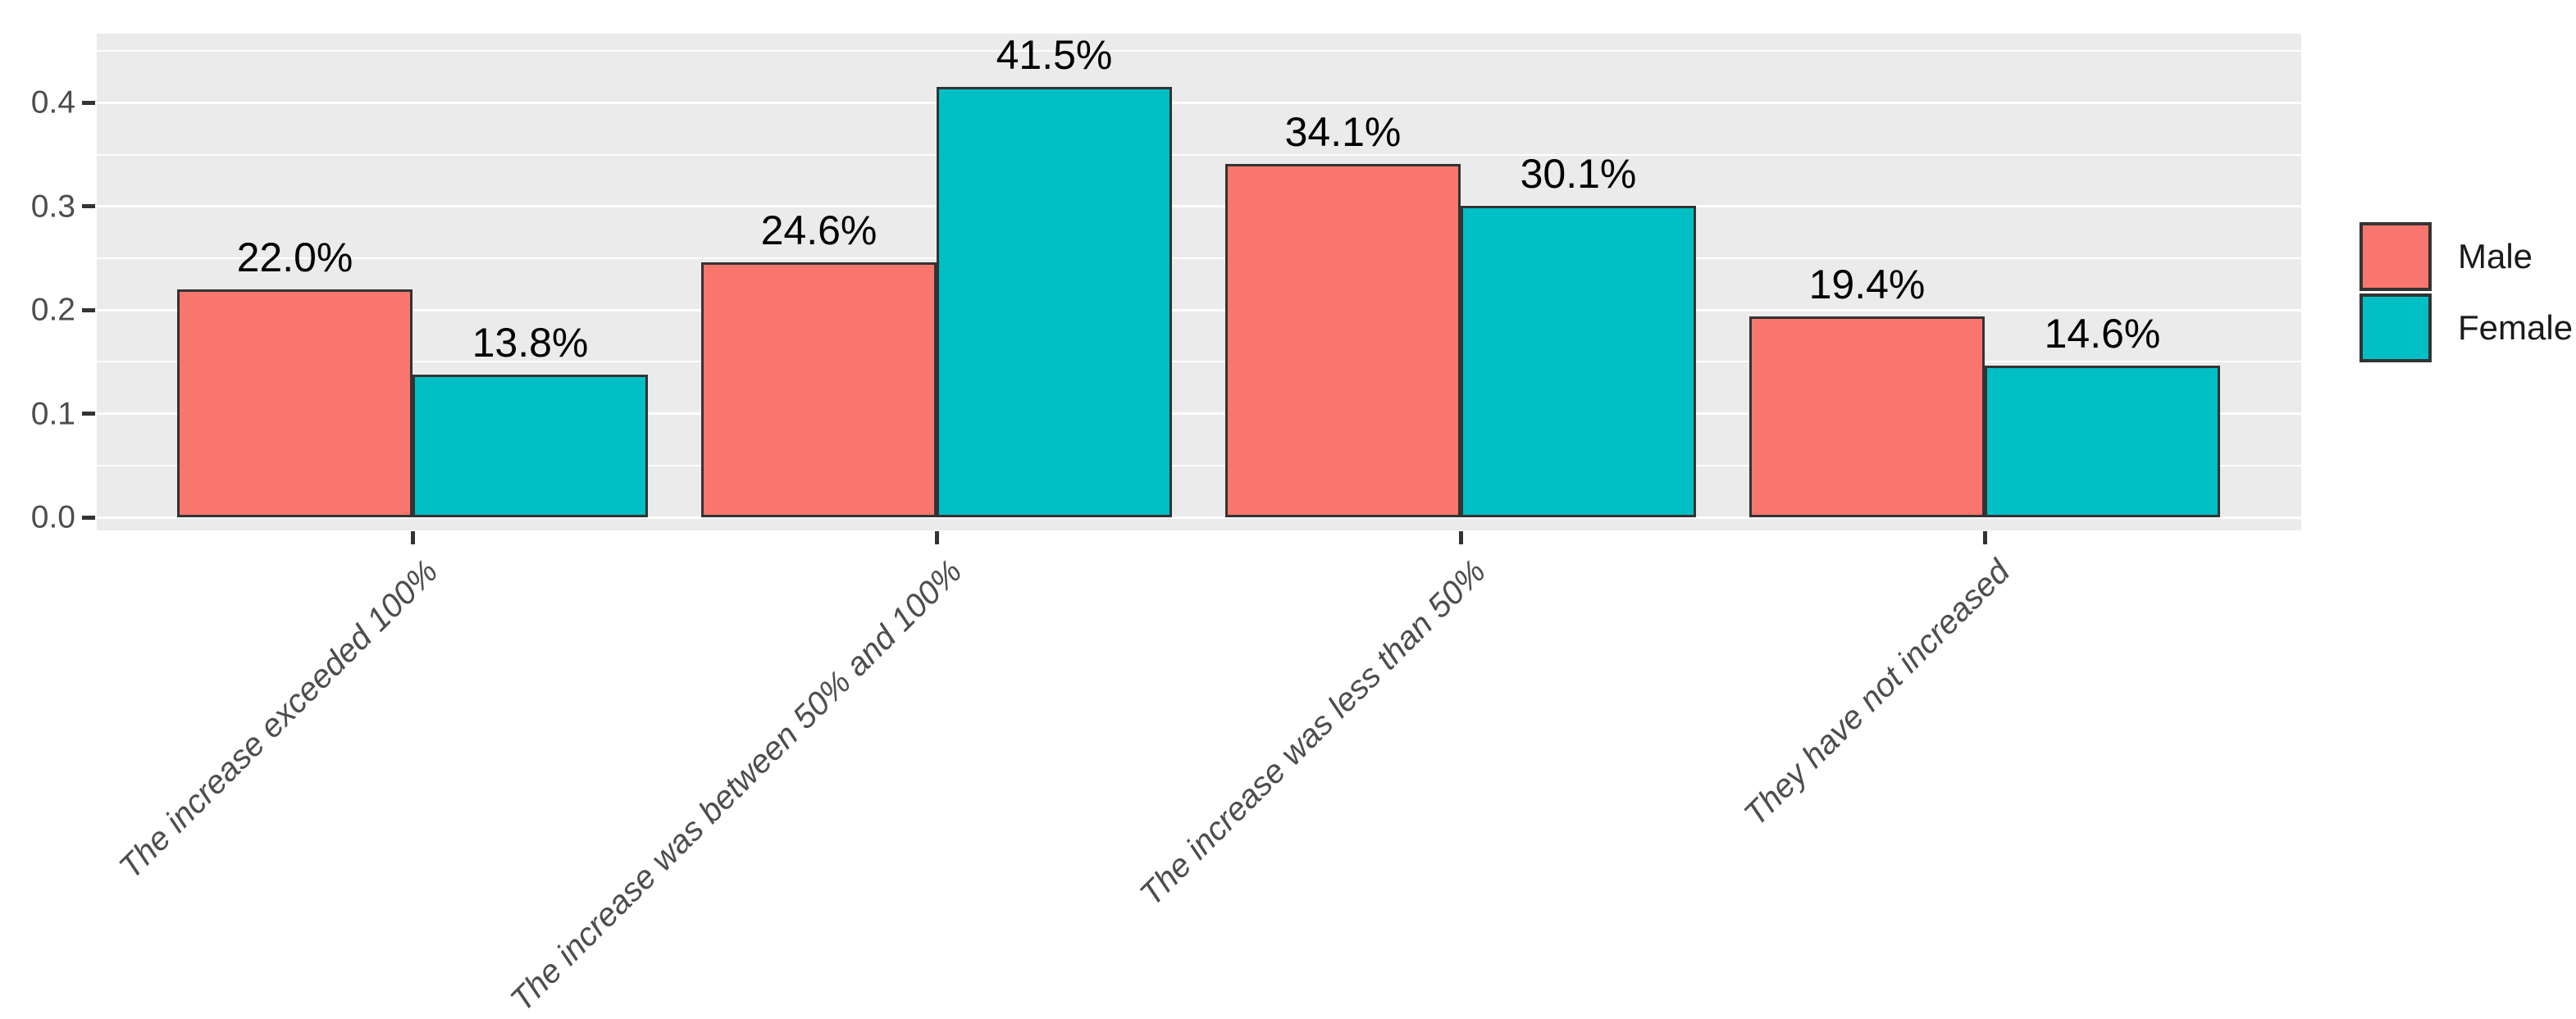 The image size is (2576, 1019). I want to click on bar-value-label: 14.6%, so click(2102, 334).